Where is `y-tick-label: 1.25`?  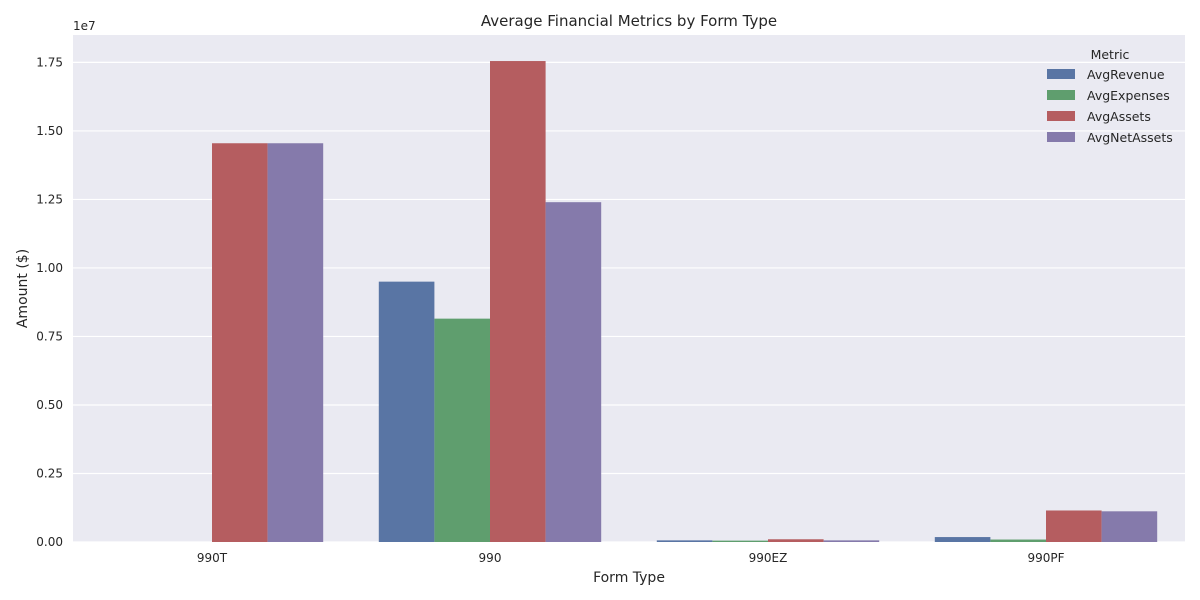 y-tick-label: 1.25 is located at coordinates (49, 199).